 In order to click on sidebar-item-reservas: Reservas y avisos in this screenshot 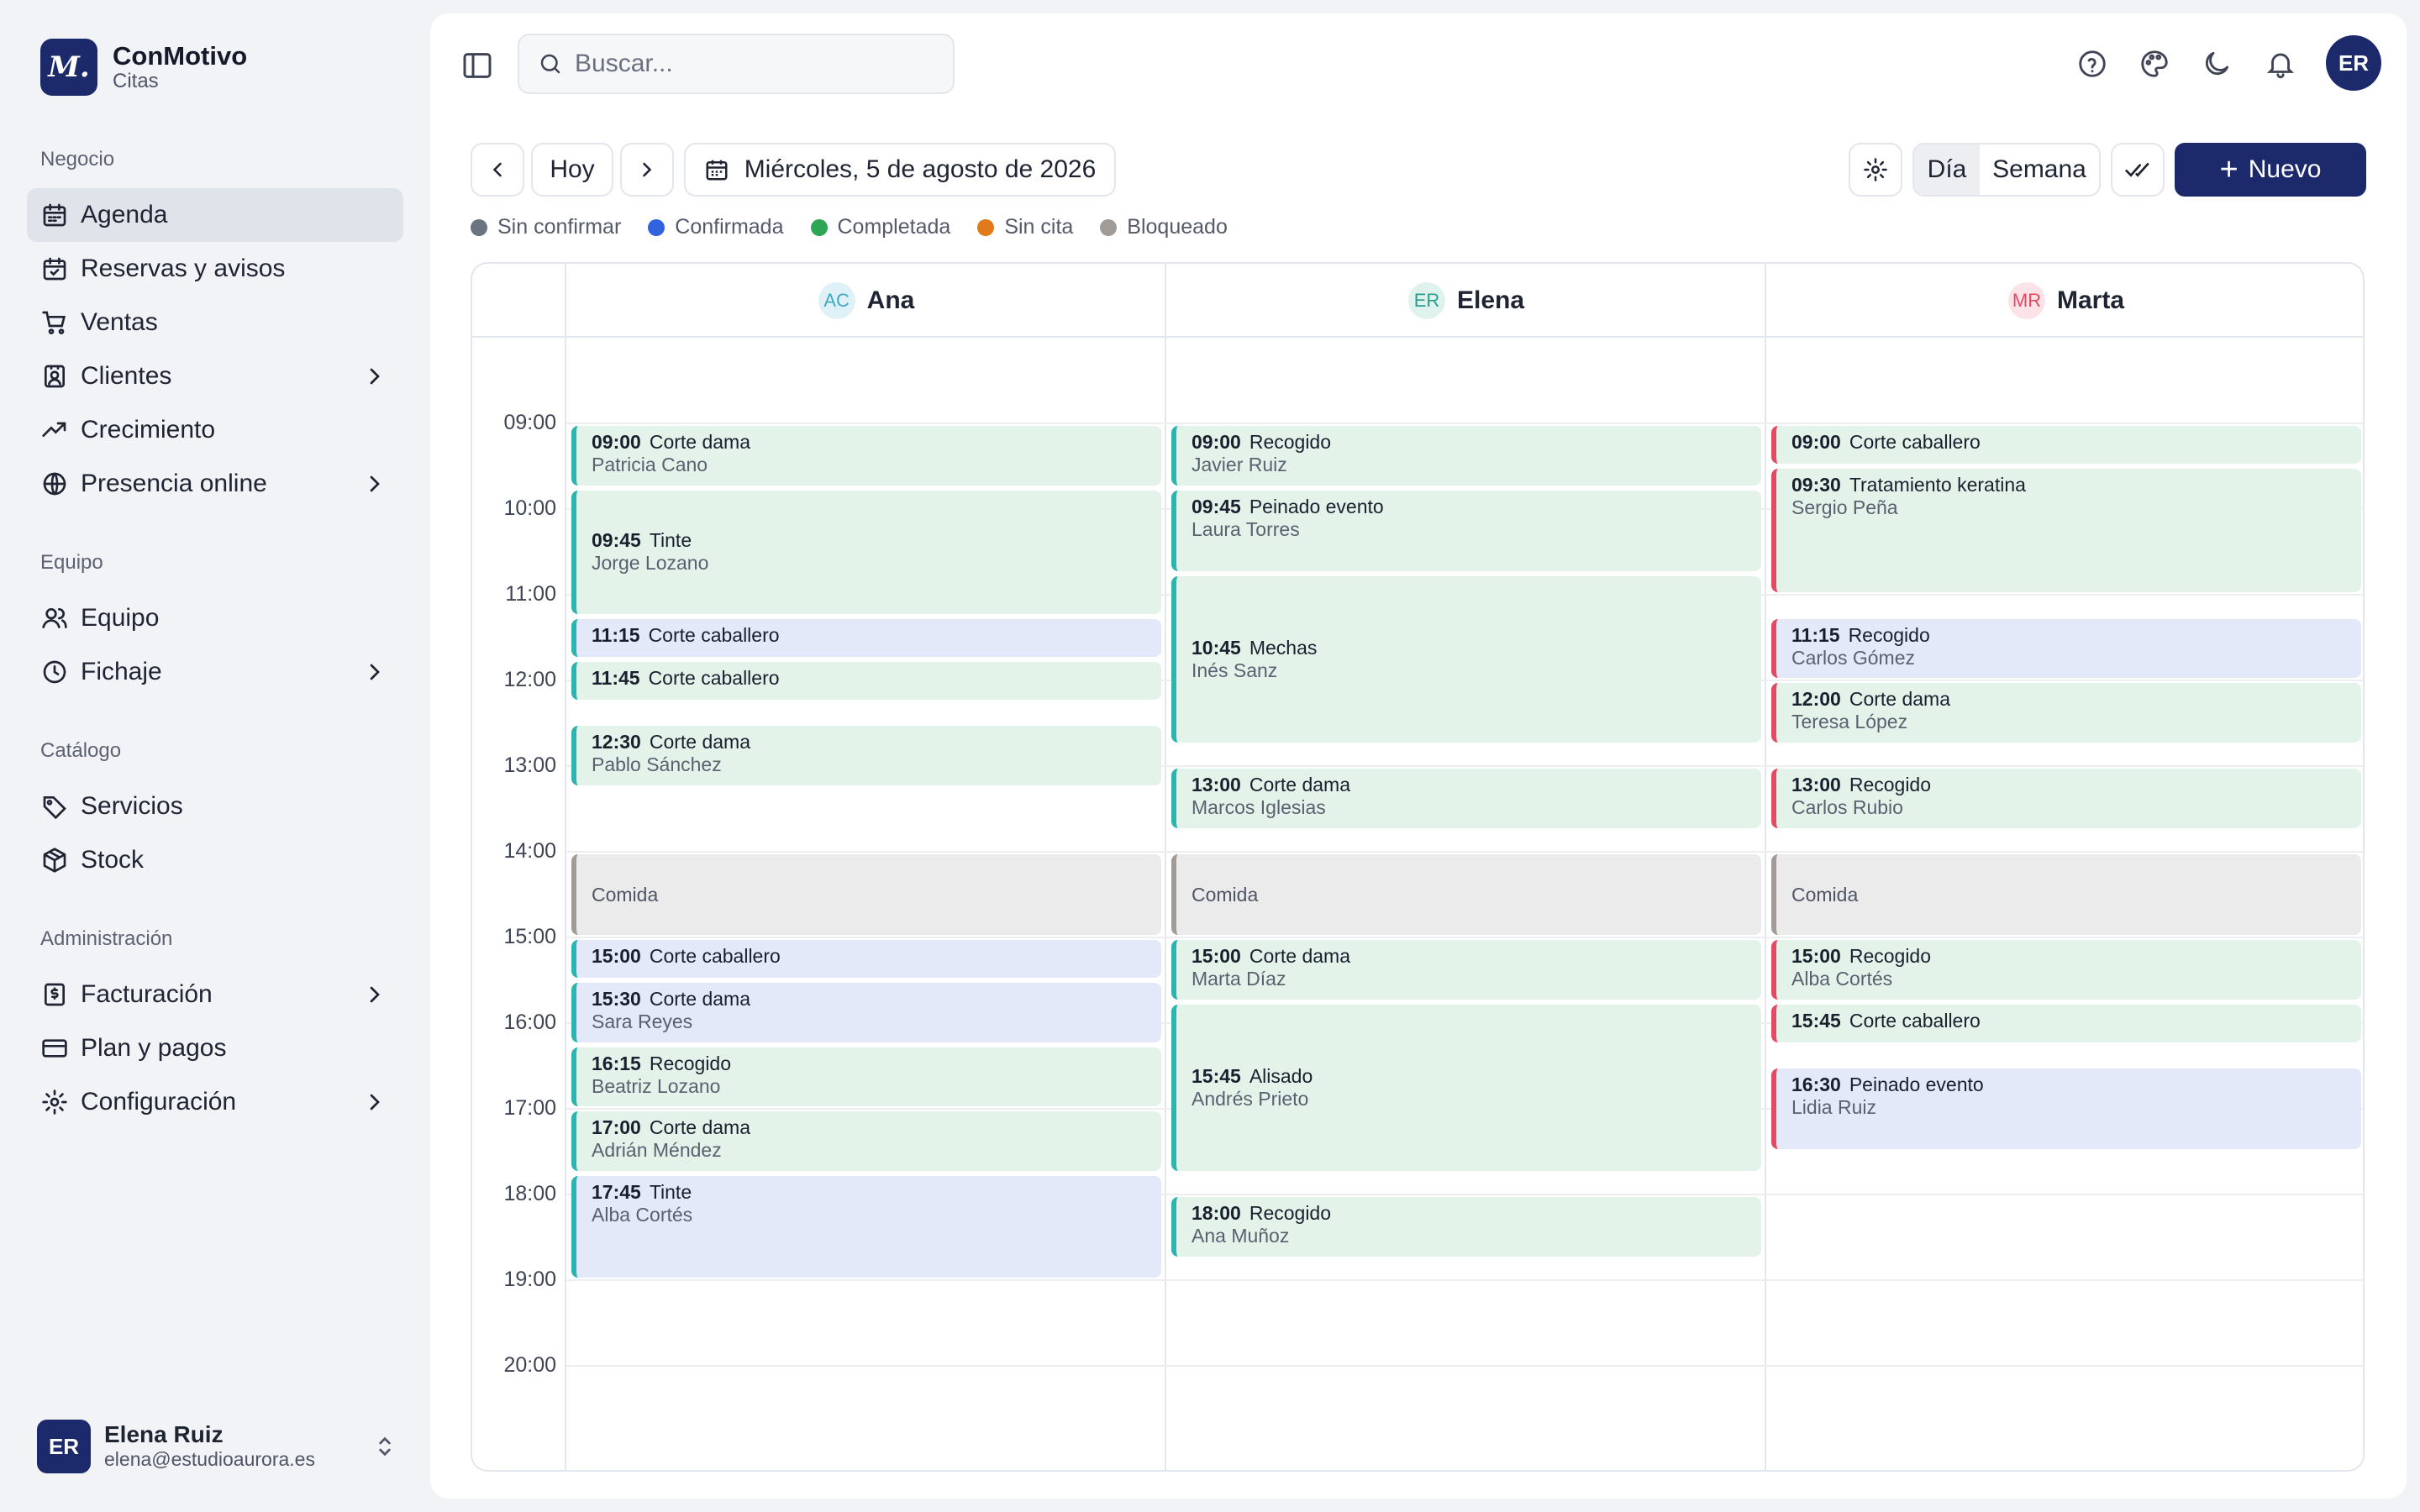, I will do `click(215, 269)`.